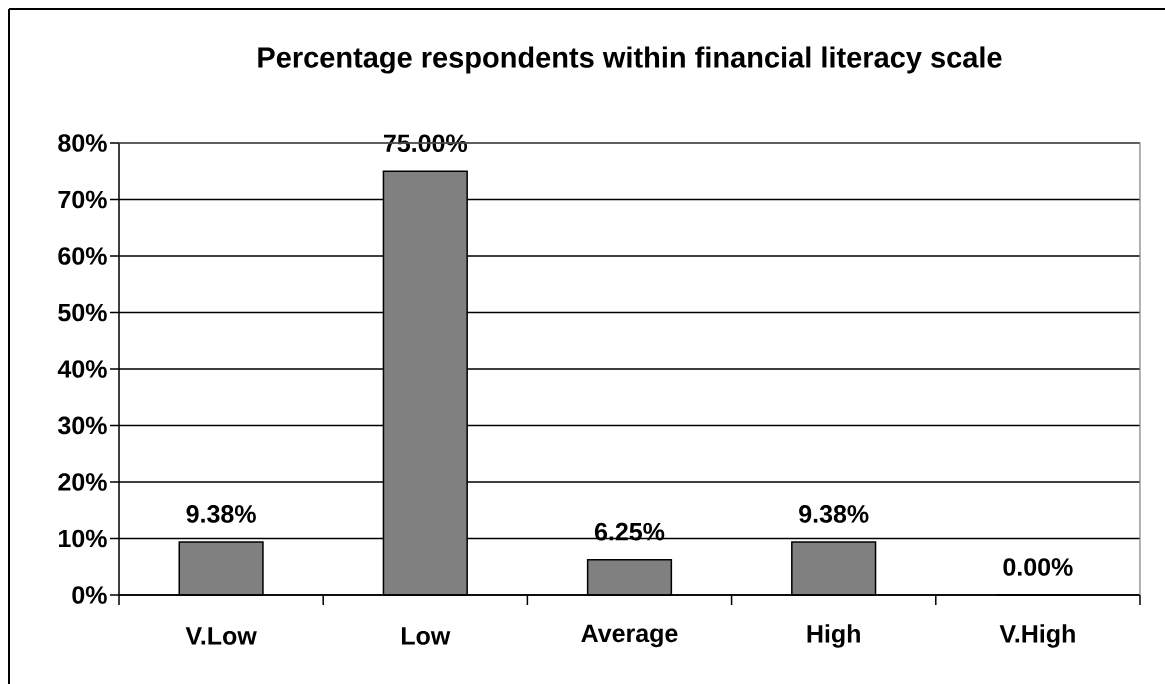 The height and width of the screenshot is (684, 1165). What do you see at coordinates (82, 425) in the screenshot?
I see `y-tick-label: 30%` at bounding box center [82, 425].